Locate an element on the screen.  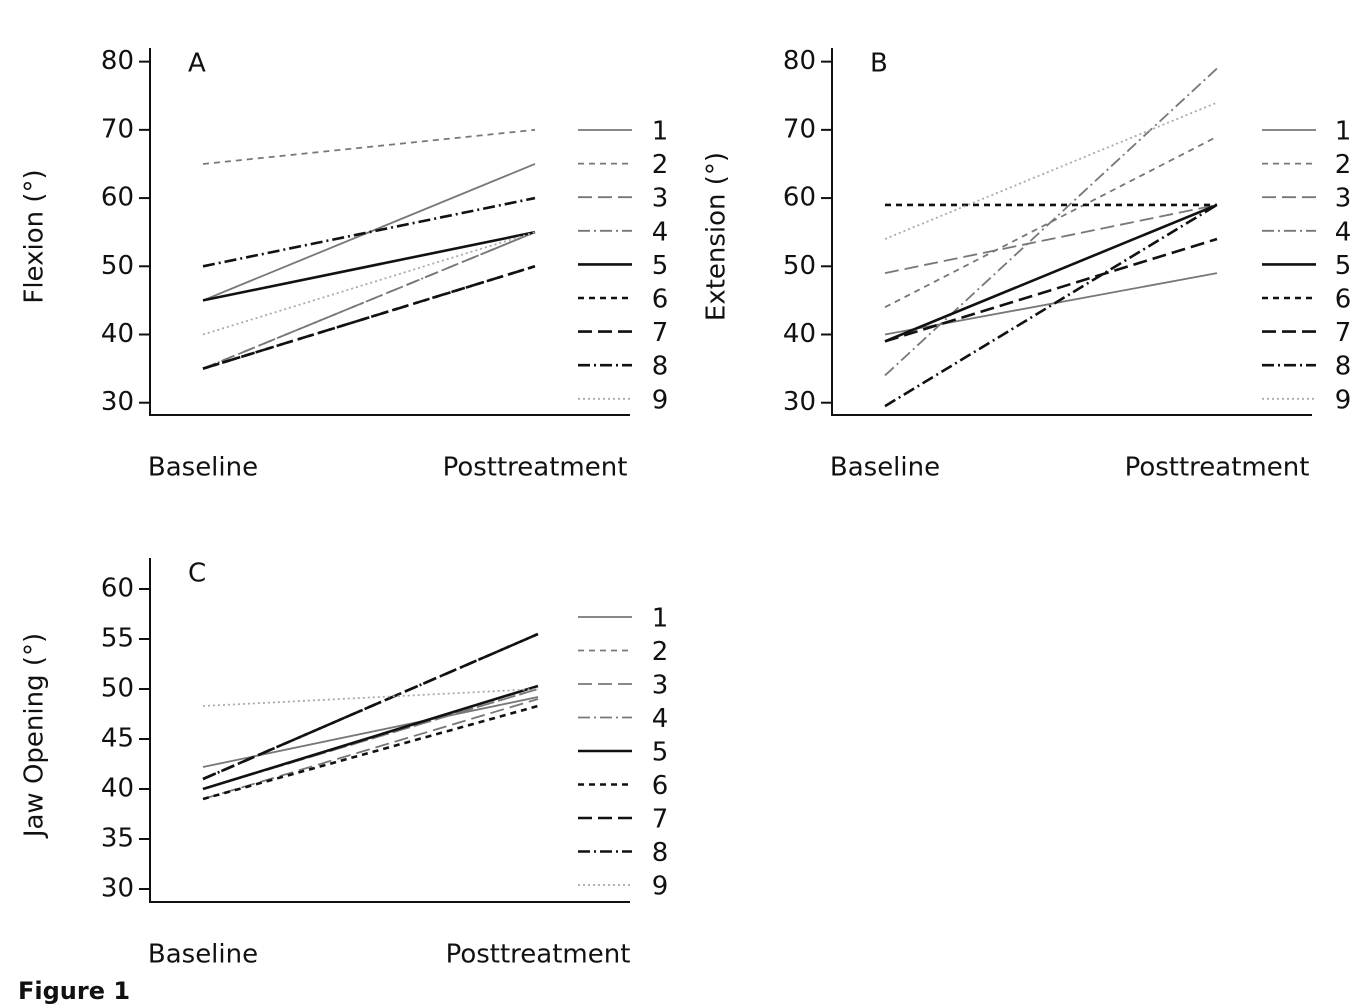
y-axis-label: Flexion (°) is located at coordinates (35, 236).